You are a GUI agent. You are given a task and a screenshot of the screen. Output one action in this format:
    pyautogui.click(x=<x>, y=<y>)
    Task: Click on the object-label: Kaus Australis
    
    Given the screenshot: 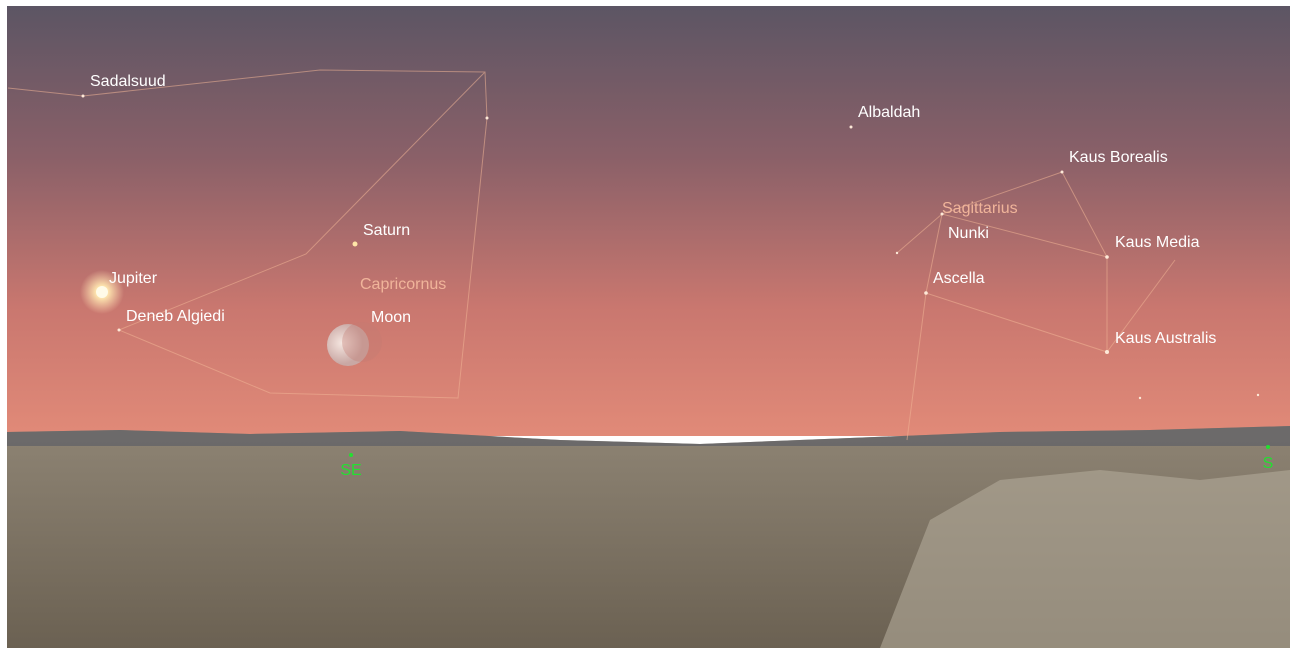 What is the action you would take?
    pyautogui.click(x=1165, y=338)
    